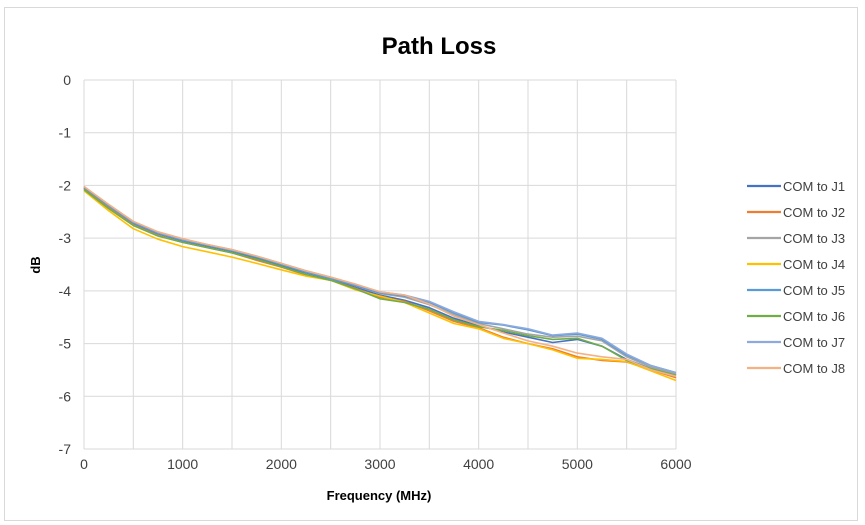 The width and height of the screenshot is (865, 525). I want to click on y-tick-label: -6, so click(65, 396).